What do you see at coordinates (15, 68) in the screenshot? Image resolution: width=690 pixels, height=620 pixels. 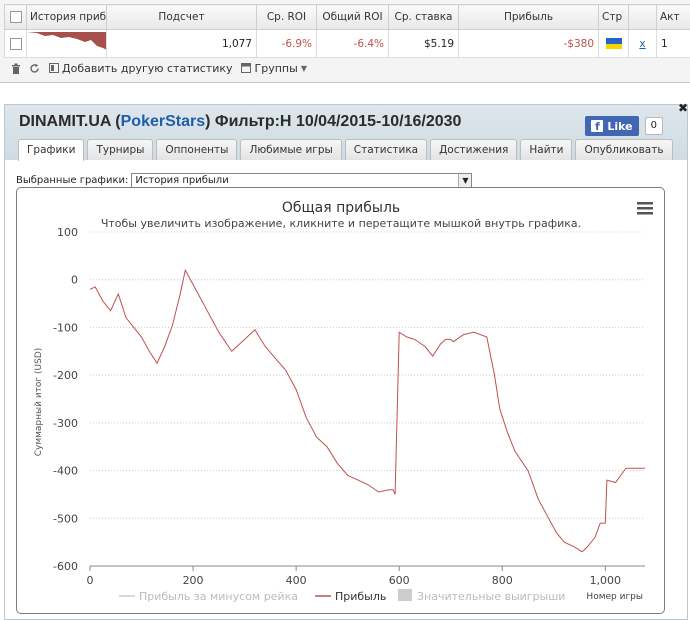 I see `trash-icon` at bounding box center [15, 68].